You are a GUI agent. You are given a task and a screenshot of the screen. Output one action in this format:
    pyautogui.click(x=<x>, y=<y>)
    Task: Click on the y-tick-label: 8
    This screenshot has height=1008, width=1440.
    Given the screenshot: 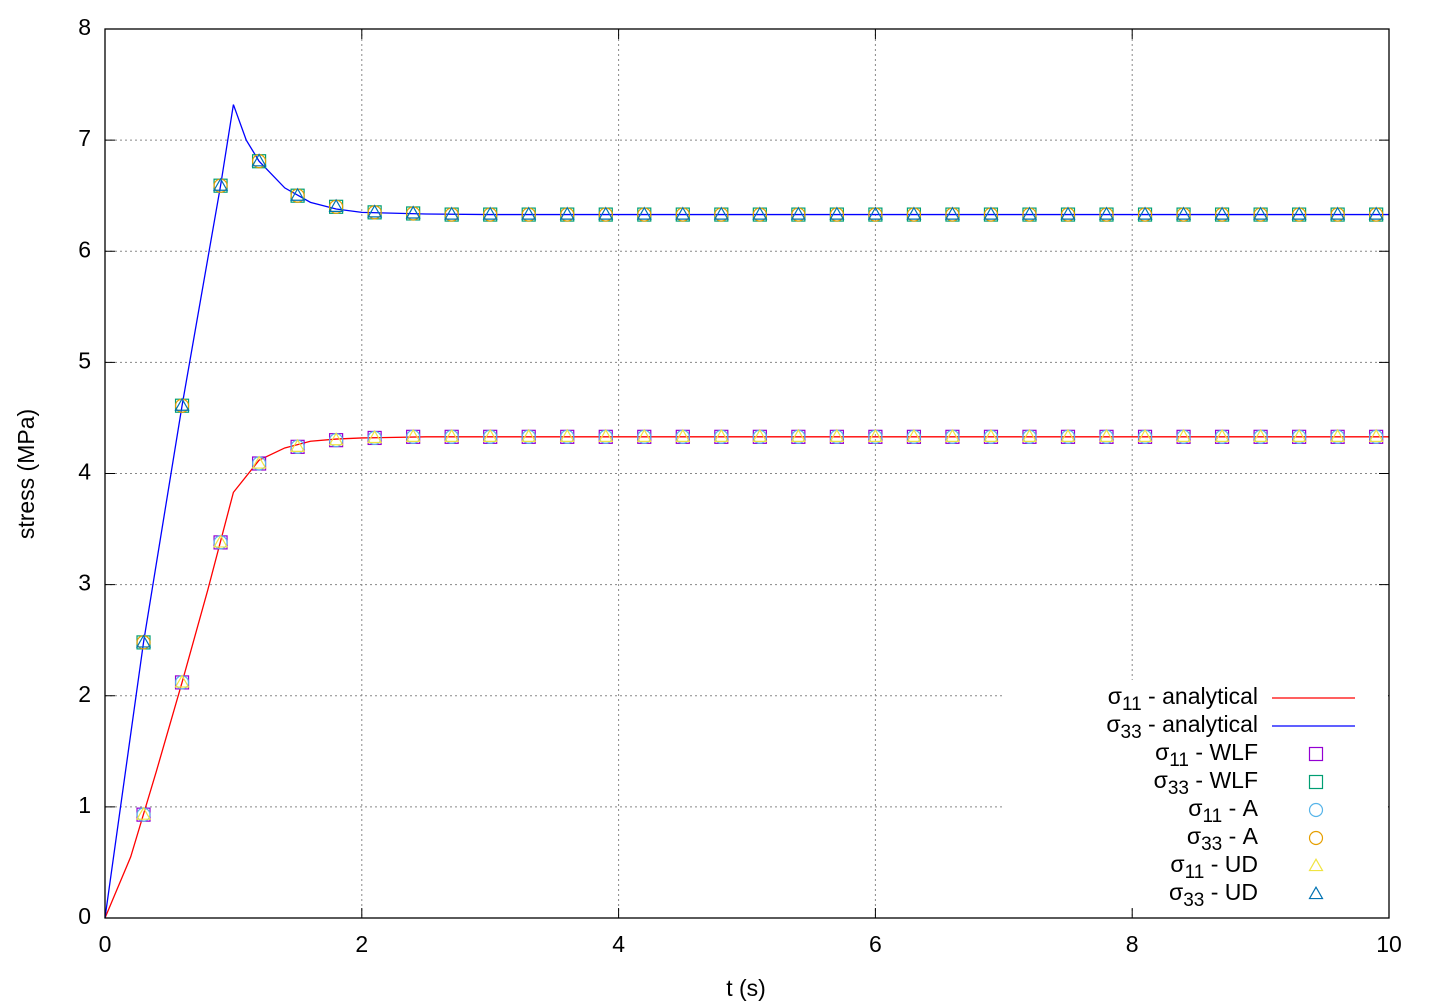 What is the action you would take?
    pyautogui.click(x=84, y=27)
    